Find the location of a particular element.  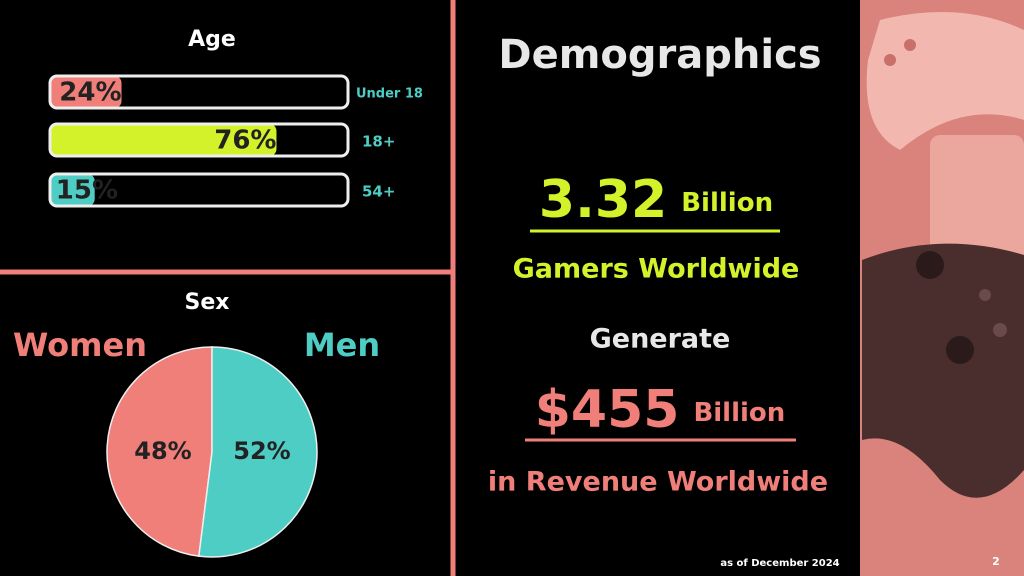

footnote: as of December 2024 is located at coordinates (779, 563).